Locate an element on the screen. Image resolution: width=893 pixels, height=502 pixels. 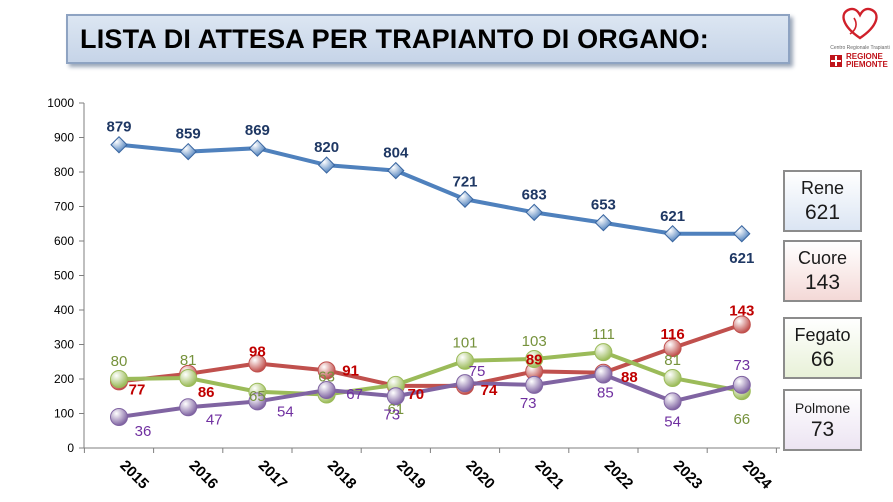
y-tick-label: 800 is located at coordinates (64, 172).